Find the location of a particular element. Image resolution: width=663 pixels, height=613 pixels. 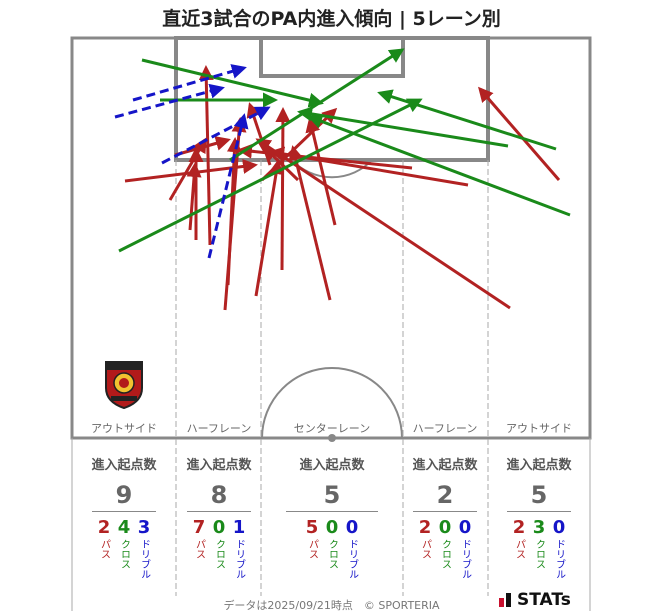

lane-stats-halfspace-right: 進入起点数 2 2 パス 0 クロス 0 ドリブル is located at coordinates (445, 514).